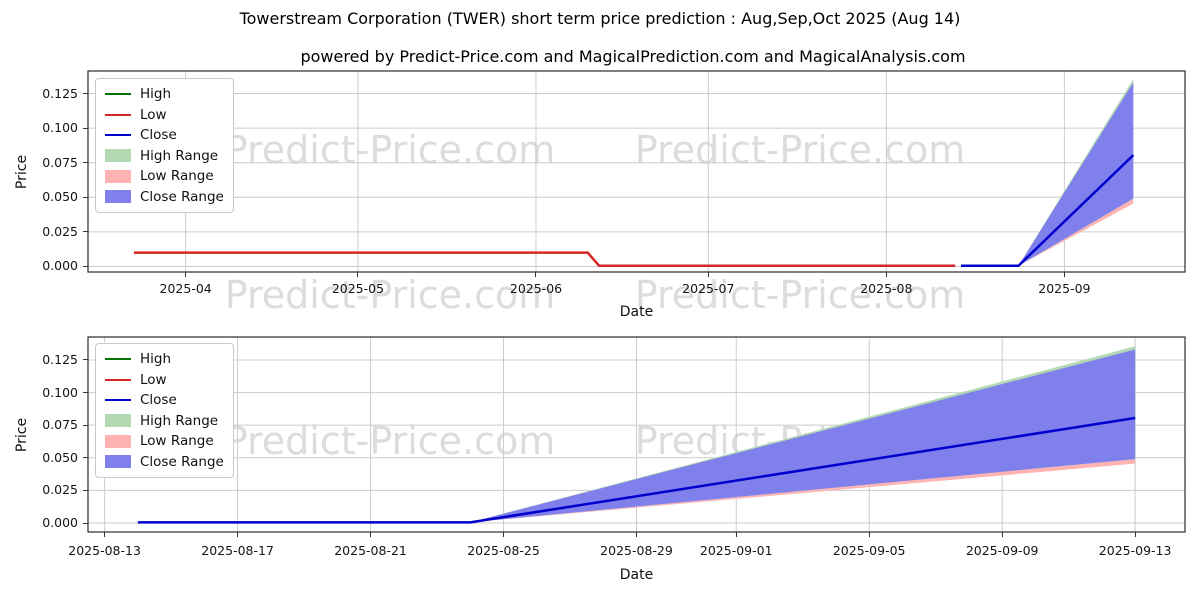 This screenshot has height=600, width=1200. What do you see at coordinates (708, 288) in the screenshot?
I see `x-tick-label: 2025-07` at bounding box center [708, 288].